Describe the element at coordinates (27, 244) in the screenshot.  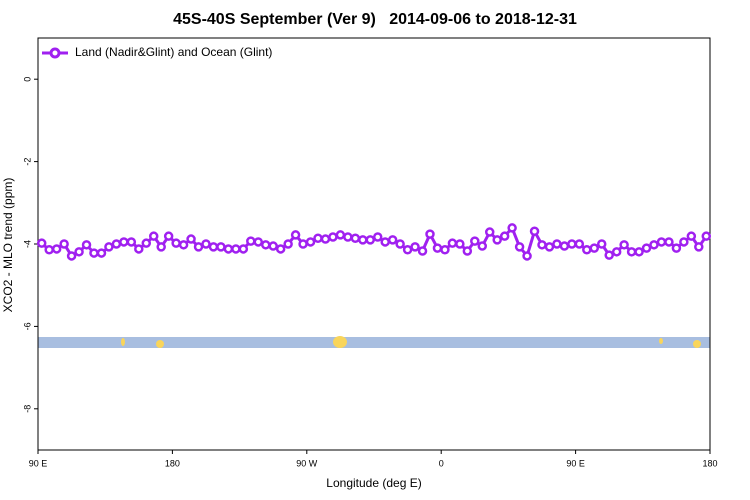
I see `y-tick-label: -4` at that location.